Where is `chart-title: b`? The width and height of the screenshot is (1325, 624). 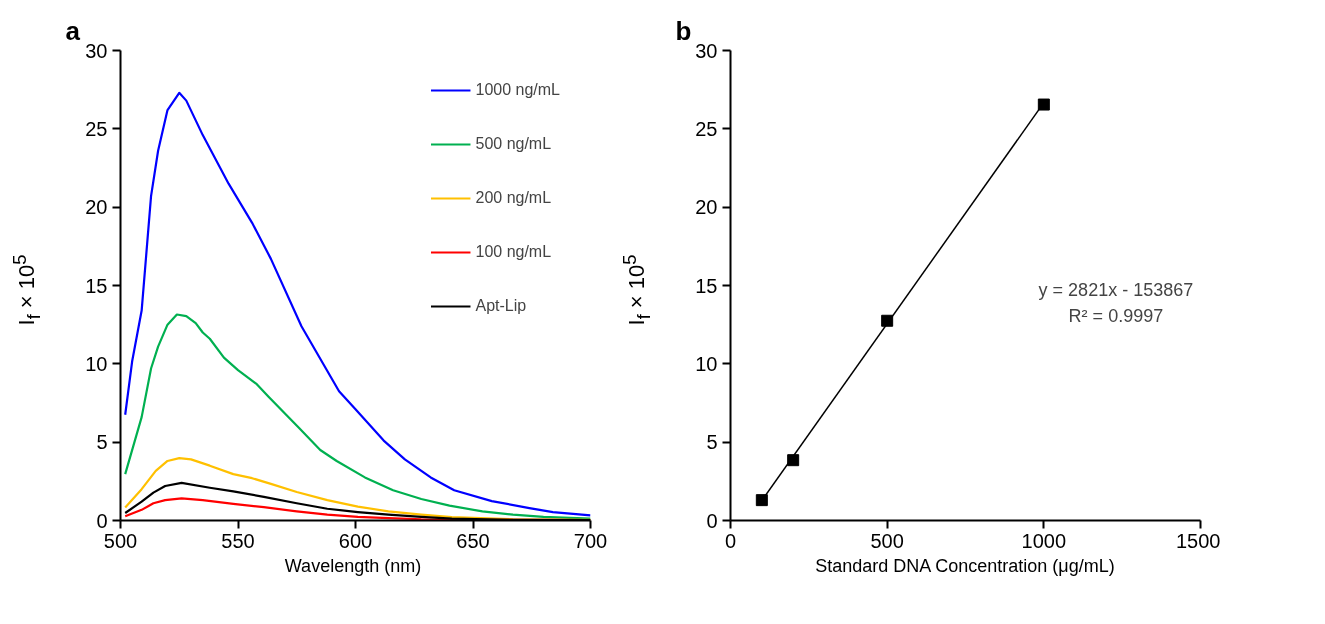
chart-title: b is located at coordinates (683, 30).